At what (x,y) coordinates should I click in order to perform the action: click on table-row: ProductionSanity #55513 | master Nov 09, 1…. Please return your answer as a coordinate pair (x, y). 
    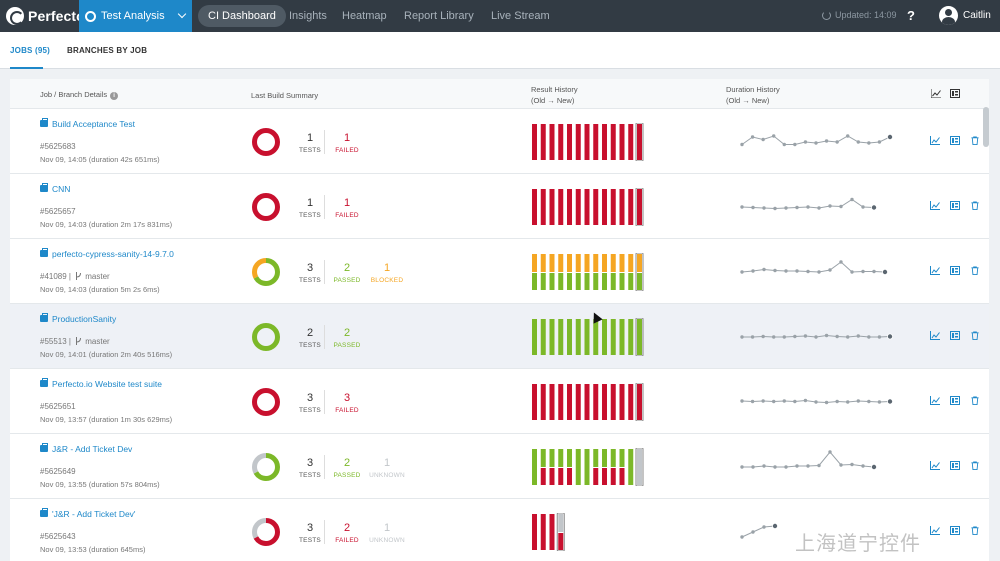
    Looking at the image, I should click on (499, 336).